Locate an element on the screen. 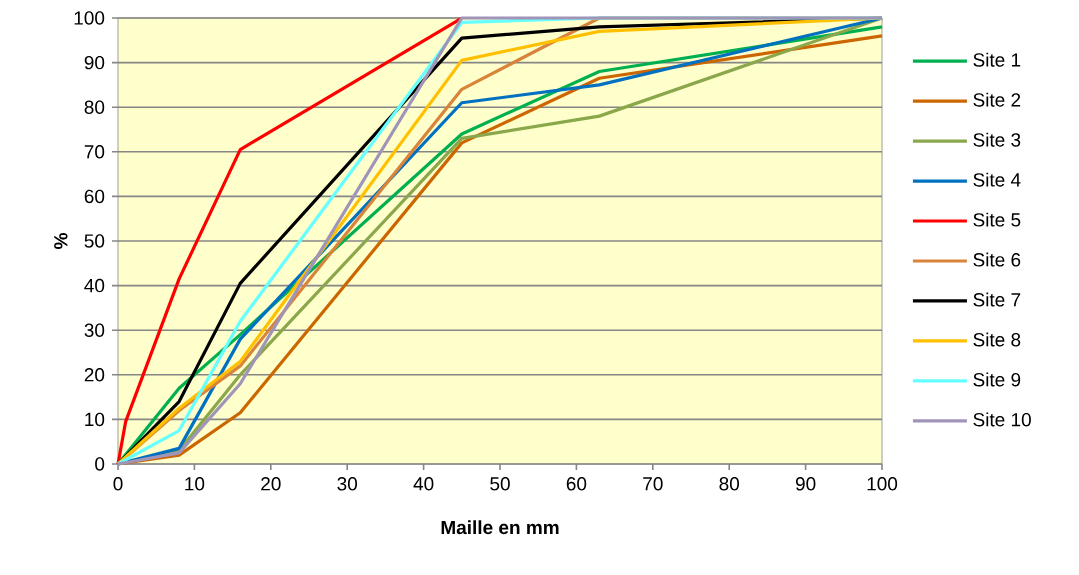  legend-label: Site 7 is located at coordinates (997, 299).